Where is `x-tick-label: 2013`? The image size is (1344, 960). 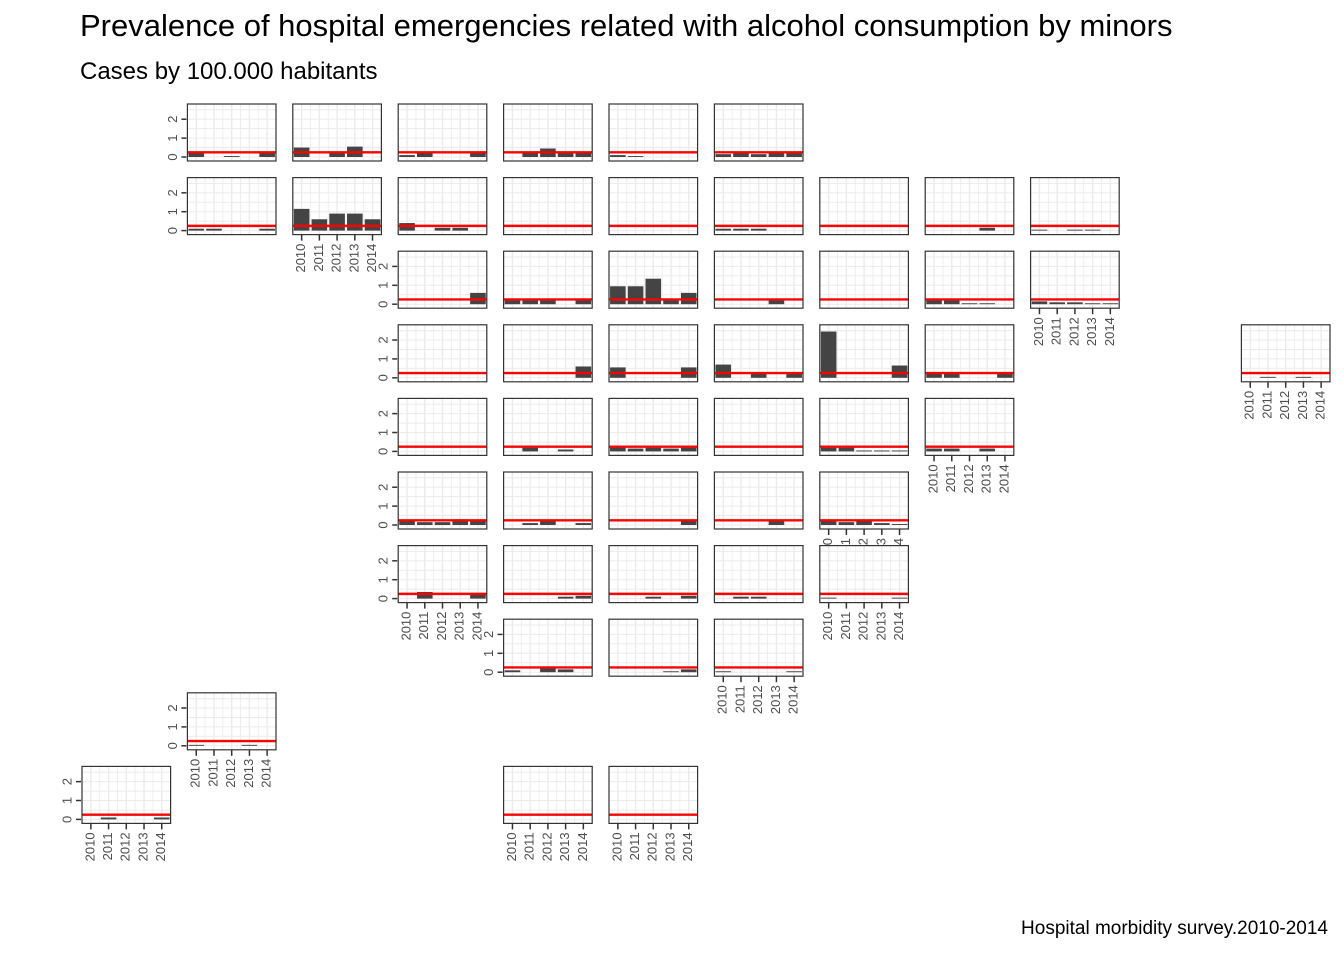
x-tick-label: 2013 is located at coordinates (669, 846).